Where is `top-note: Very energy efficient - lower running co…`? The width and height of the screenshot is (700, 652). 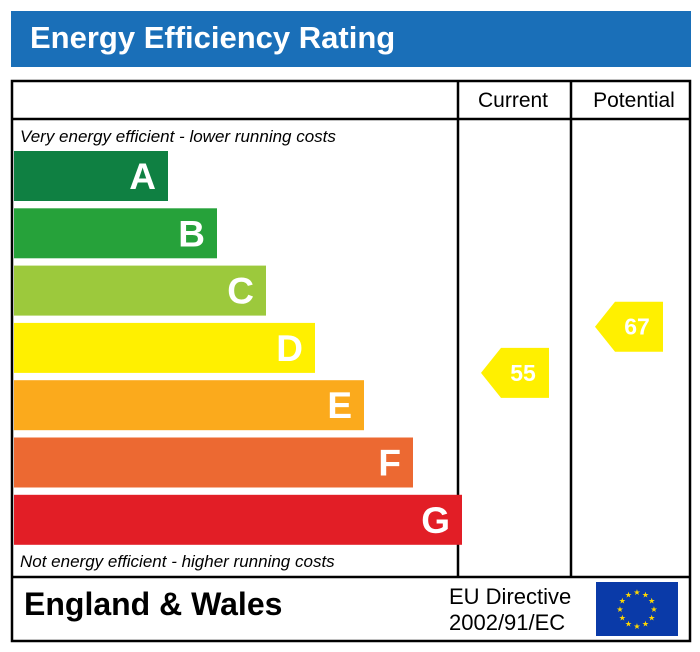
top-note: Very energy efficient - lower running co… is located at coordinates (178, 136).